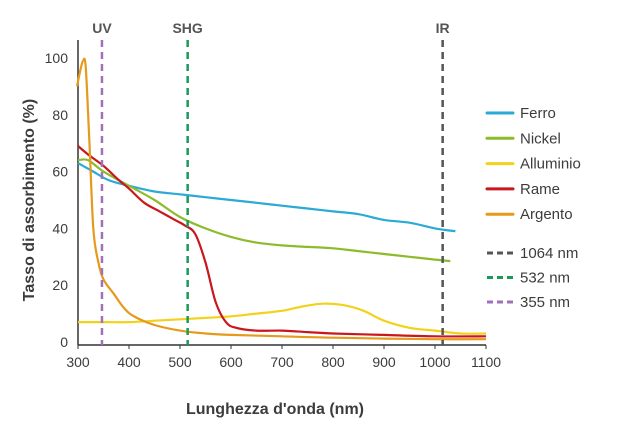  I want to click on x-tick-label: 300, so click(78, 362).